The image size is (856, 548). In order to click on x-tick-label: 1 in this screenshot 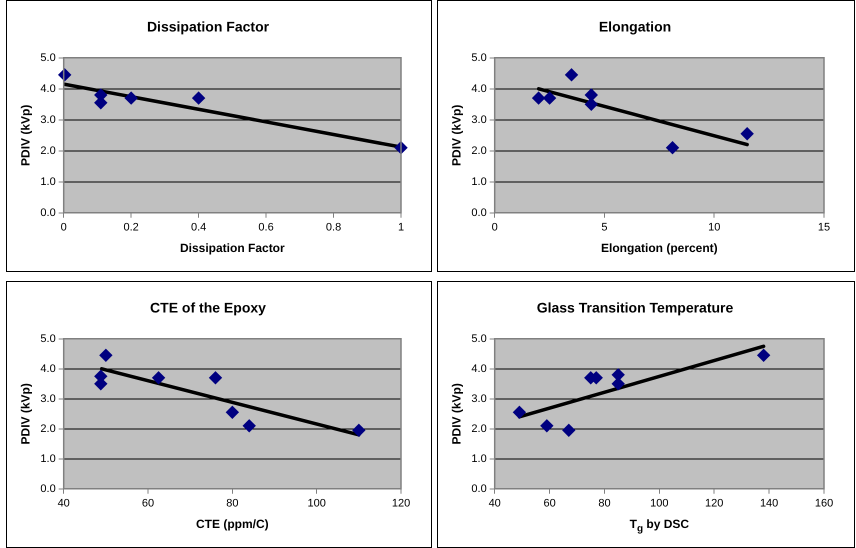, I will do `click(401, 227)`.